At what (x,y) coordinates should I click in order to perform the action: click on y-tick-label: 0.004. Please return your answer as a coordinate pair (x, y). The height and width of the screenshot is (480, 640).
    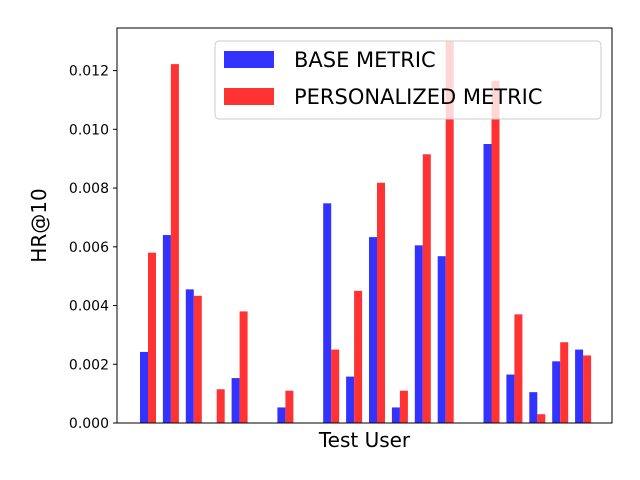
    Looking at the image, I should click on (89, 307).